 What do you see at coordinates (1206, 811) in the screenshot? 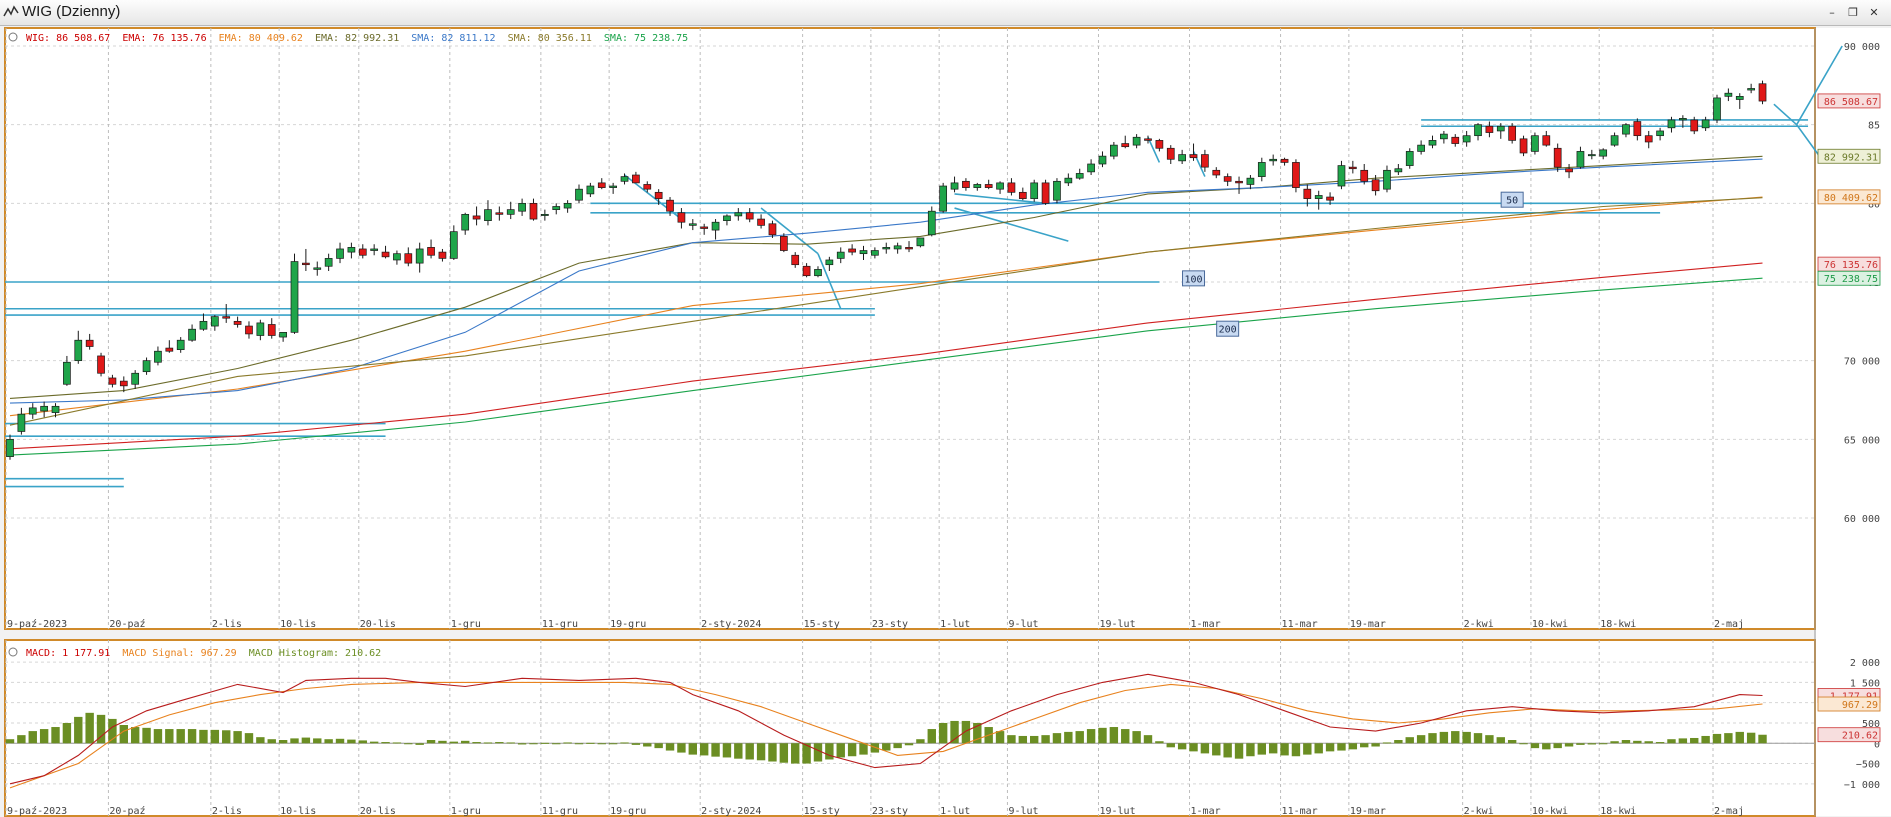
I see `x-tick-label: 1-mar` at bounding box center [1206, 811].